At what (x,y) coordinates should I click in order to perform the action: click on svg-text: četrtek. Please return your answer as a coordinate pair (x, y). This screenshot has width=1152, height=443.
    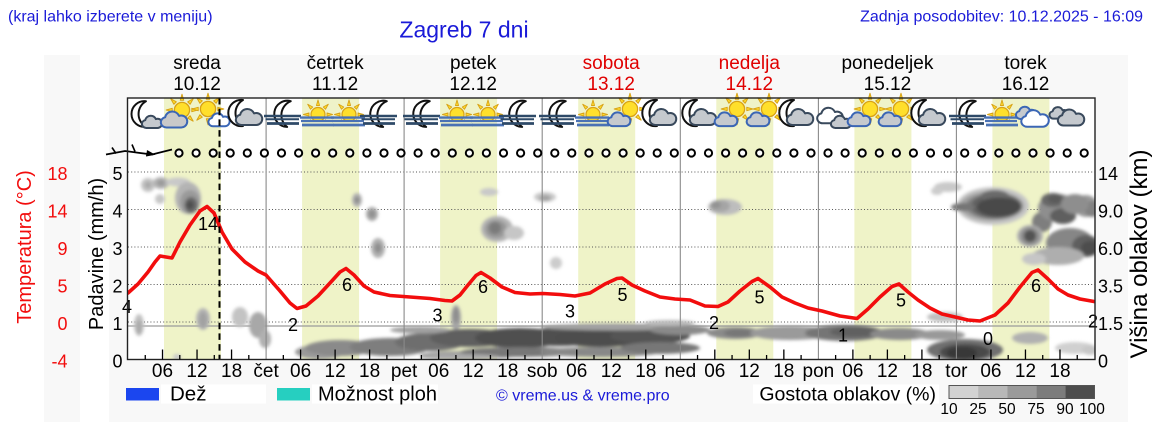
    Looking at the image, I should click on (336, 63).